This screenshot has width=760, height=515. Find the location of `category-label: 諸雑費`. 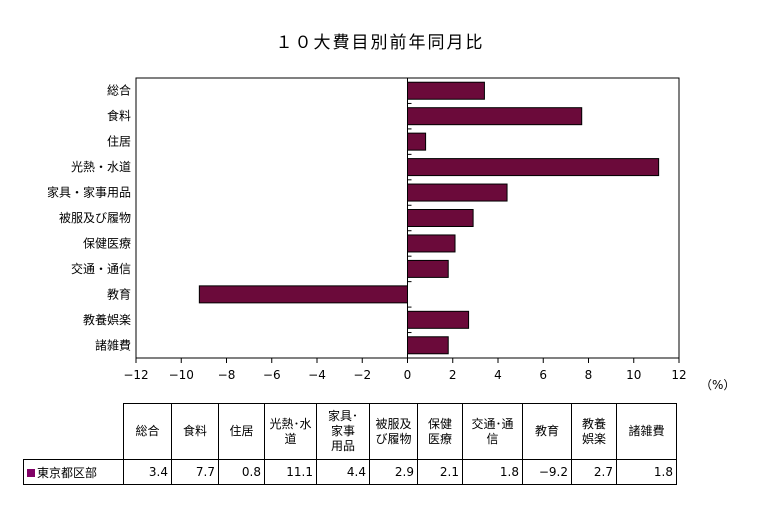

category-label: 諸雑費 is located at coordinates (113, 344).